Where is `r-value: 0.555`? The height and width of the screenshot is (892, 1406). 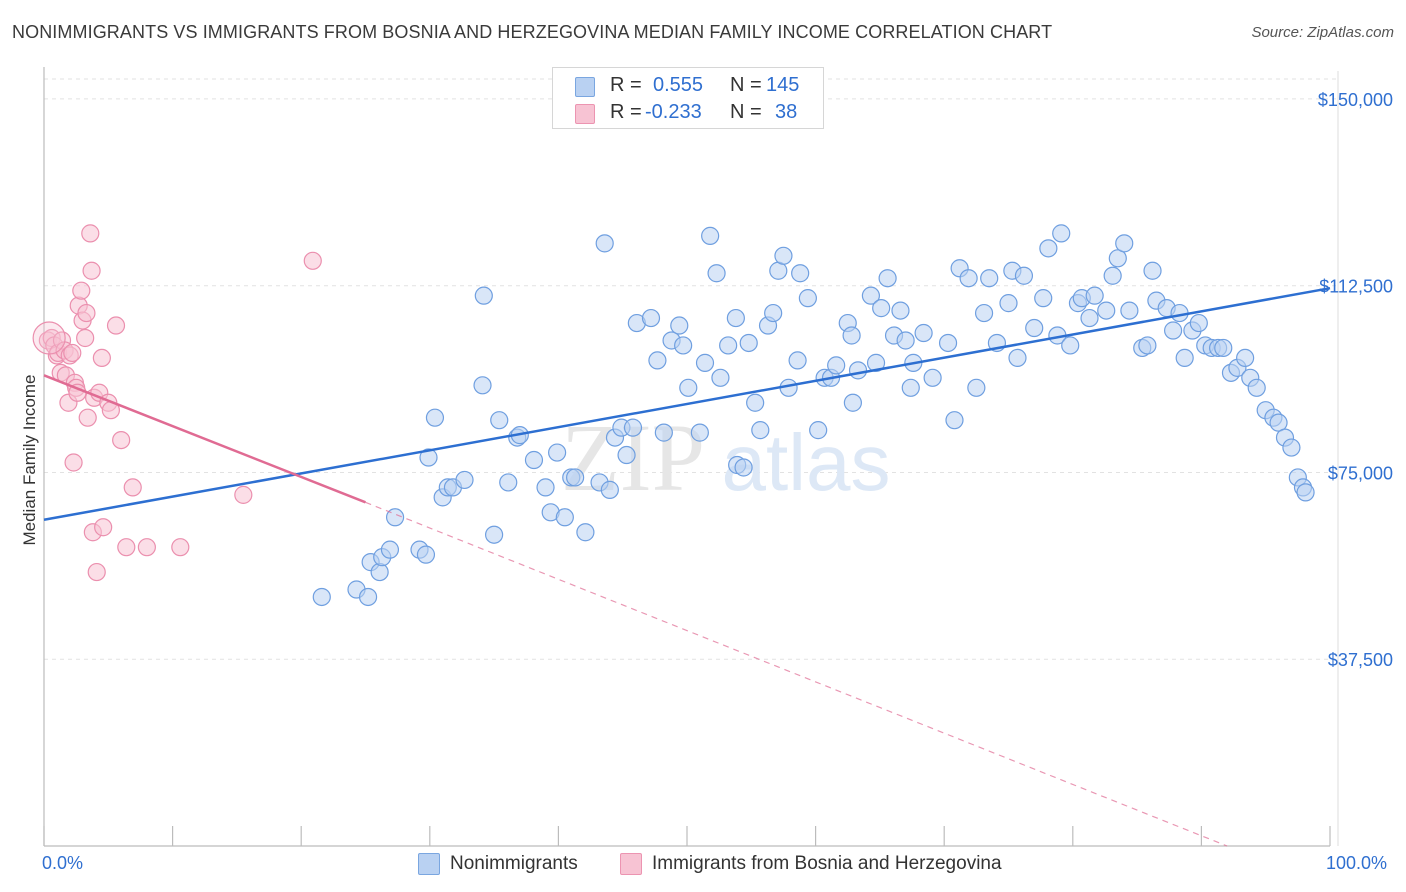
r-value: 0.555 is located at coordinates (678, 85).